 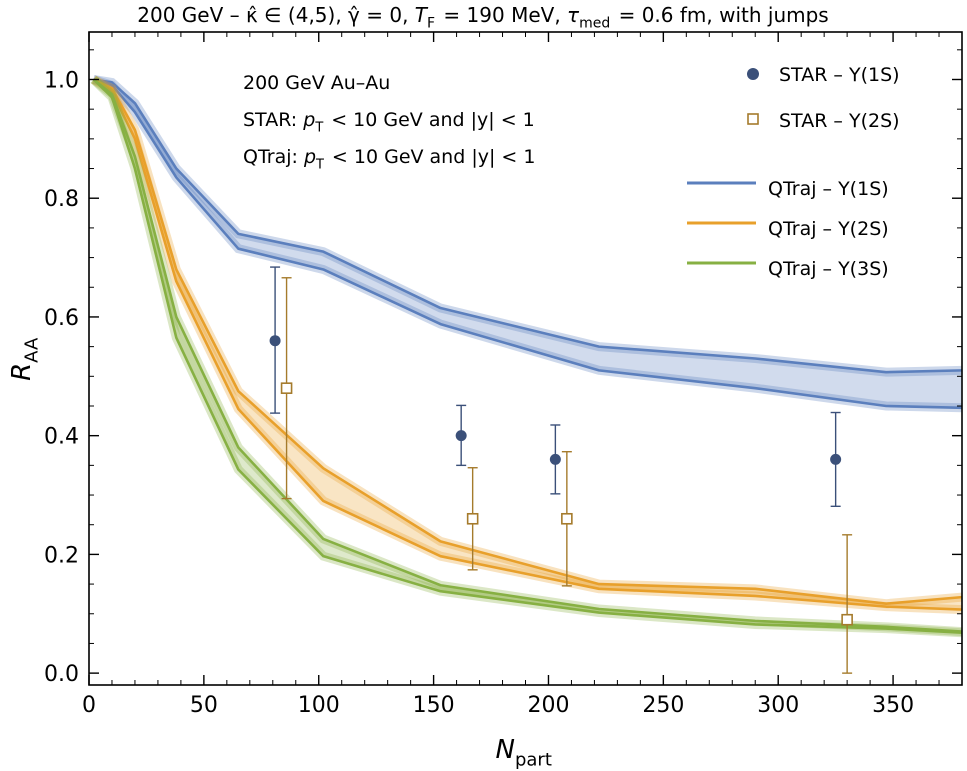 I want to click on annotation-line-1: STAR: pT < 10 GeV and |y| < 1, so click(x=389, y=122).